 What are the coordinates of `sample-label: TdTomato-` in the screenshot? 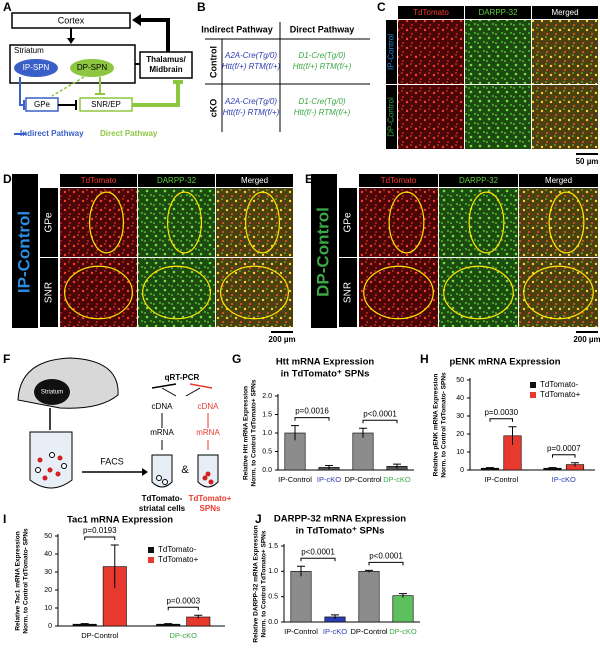 It's located at (162, 498).